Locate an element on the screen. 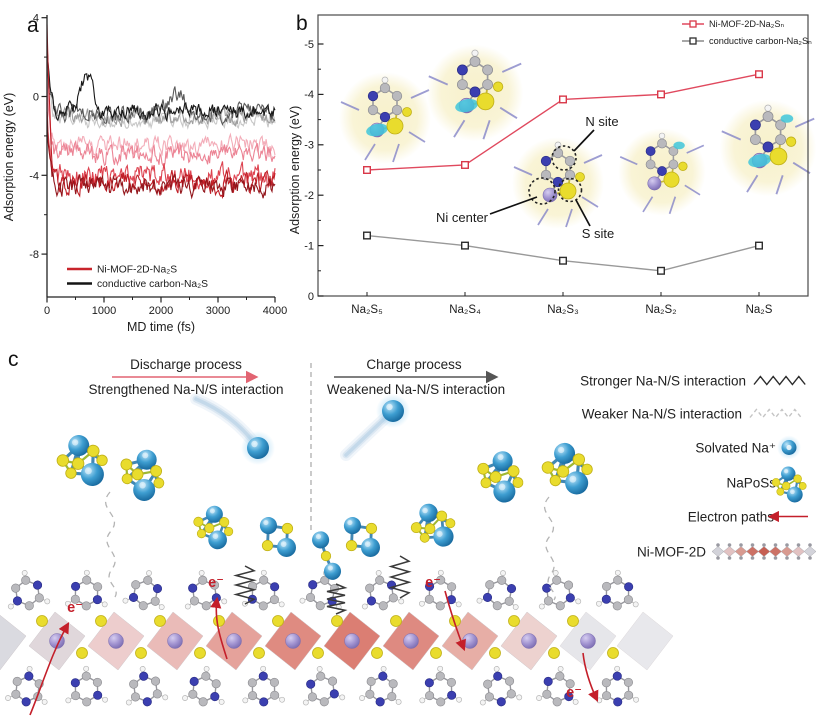 The image size is (837, 718). ni-center-annotation: Ni center is located at coordinates (462, 217).